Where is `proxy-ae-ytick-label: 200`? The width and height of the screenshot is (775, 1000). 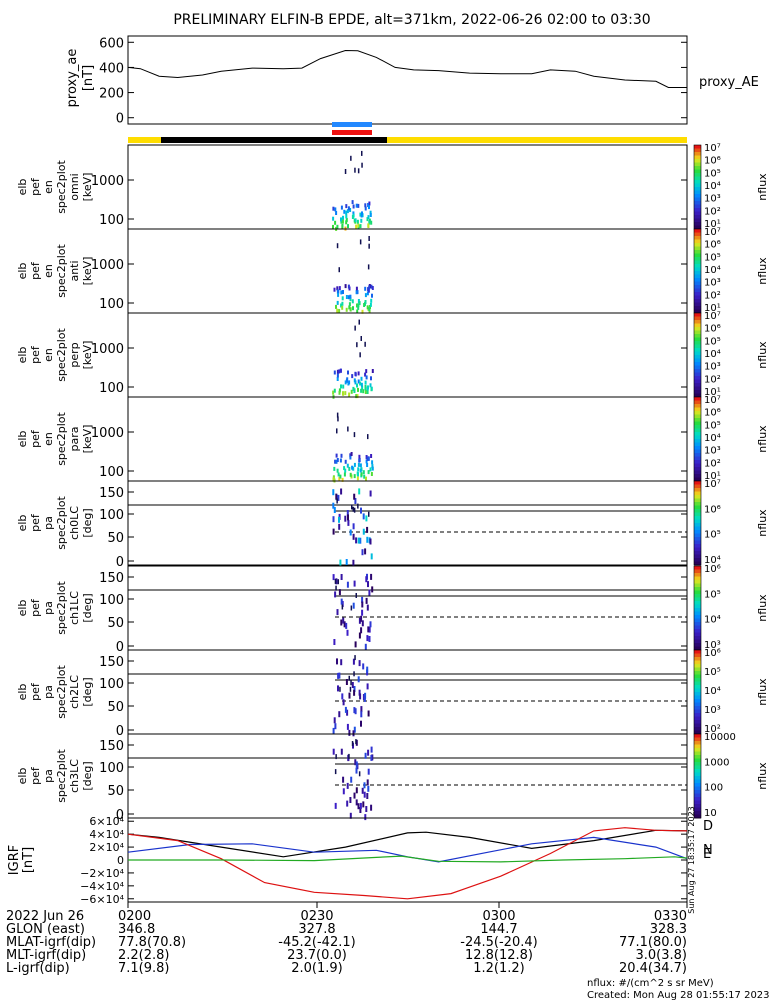 proxy-ae-ytick-label: 200 is located at coordinates (111, 94).